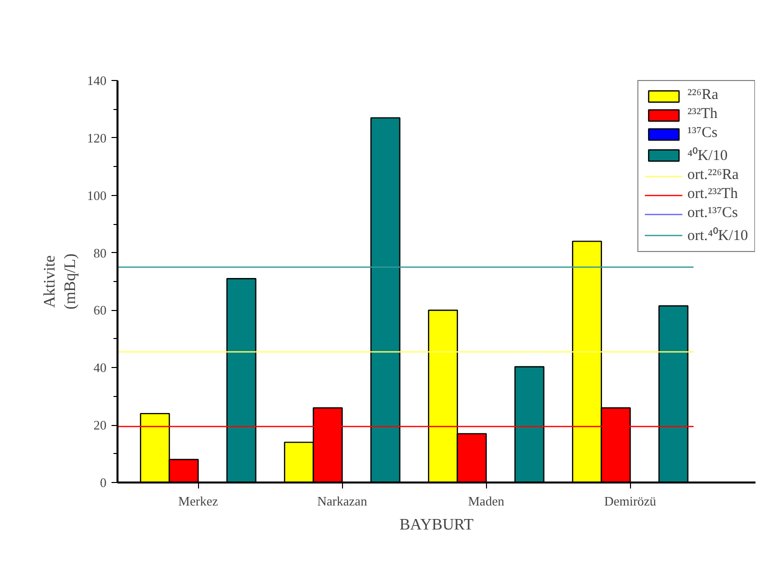 Image resolution: width=764 pixels, height=584 pixels. Describe the element at coordinates (96, 138) in the screenshot. I see `y-tick-label: 120` at that location.